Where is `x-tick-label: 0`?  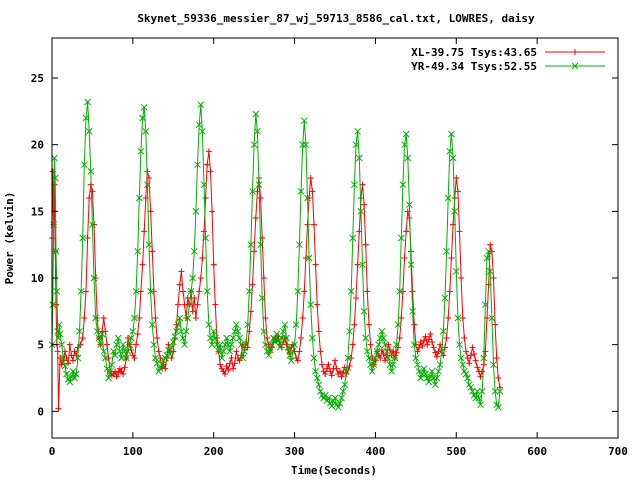 x-tick-label: 0 is located at coordinates (52, 451).